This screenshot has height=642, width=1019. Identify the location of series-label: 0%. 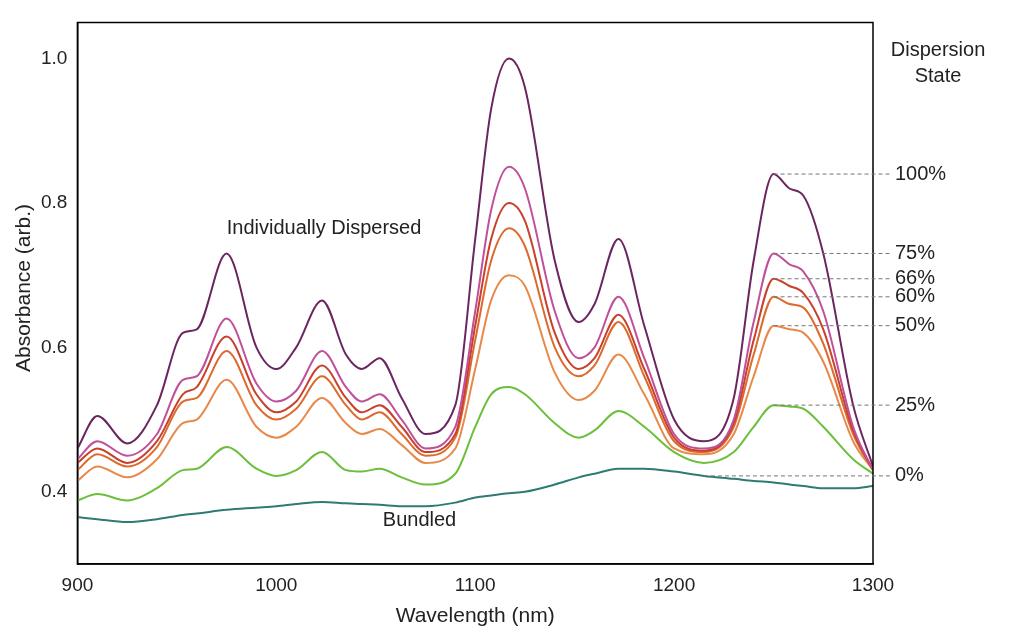
(910, 474).